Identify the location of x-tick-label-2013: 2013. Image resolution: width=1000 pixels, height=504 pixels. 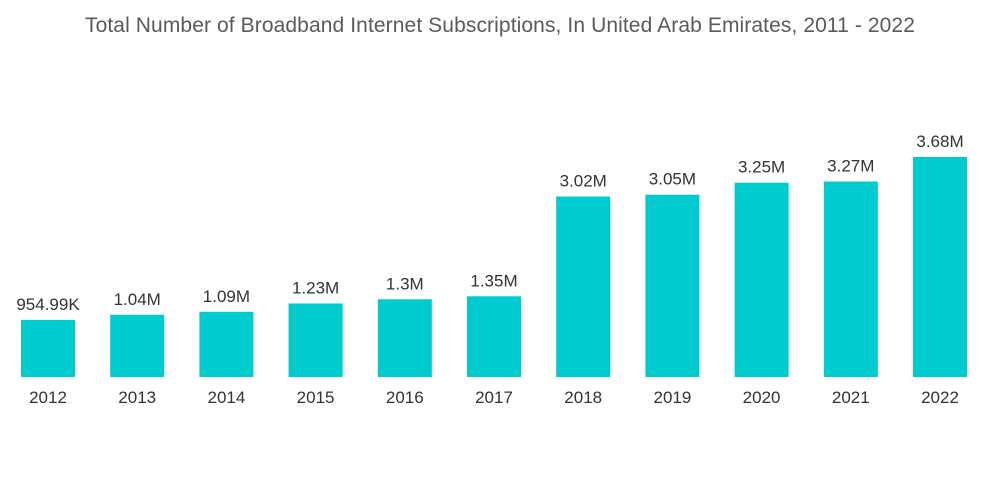
(137, 397).